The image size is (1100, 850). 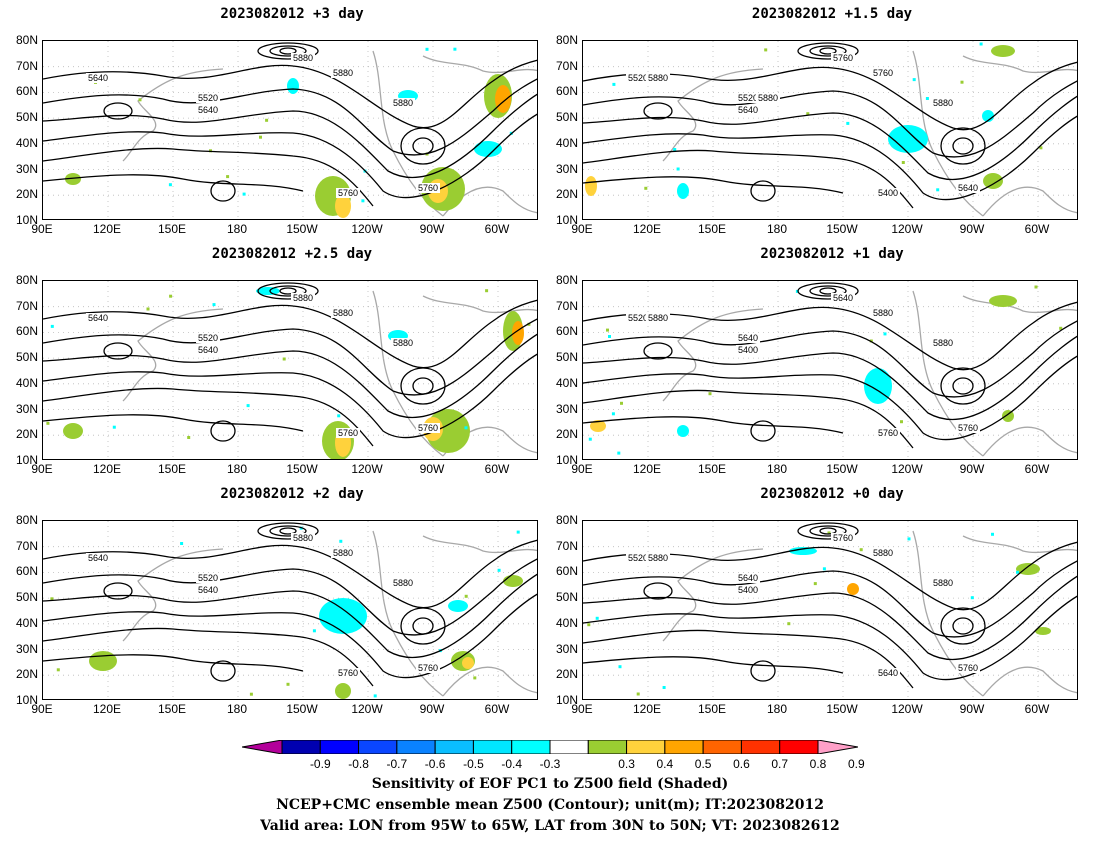 What do you see at coordinates (512, 764) in the screenshot?
I see `colorbar-label: -0.4` at bounding box center [512, 764].